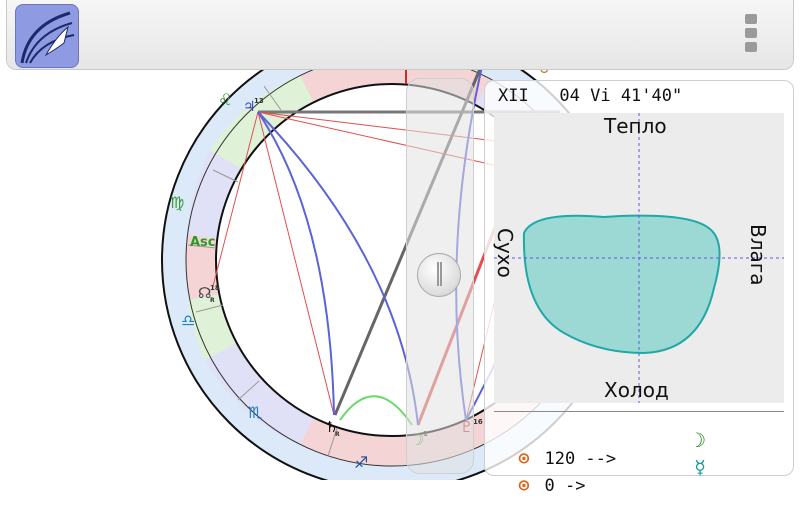  What do you see at coordinates (225, 99) in the screenshot?
I see `sign-leo-icon: ♌` at bounding box center [225, 99].